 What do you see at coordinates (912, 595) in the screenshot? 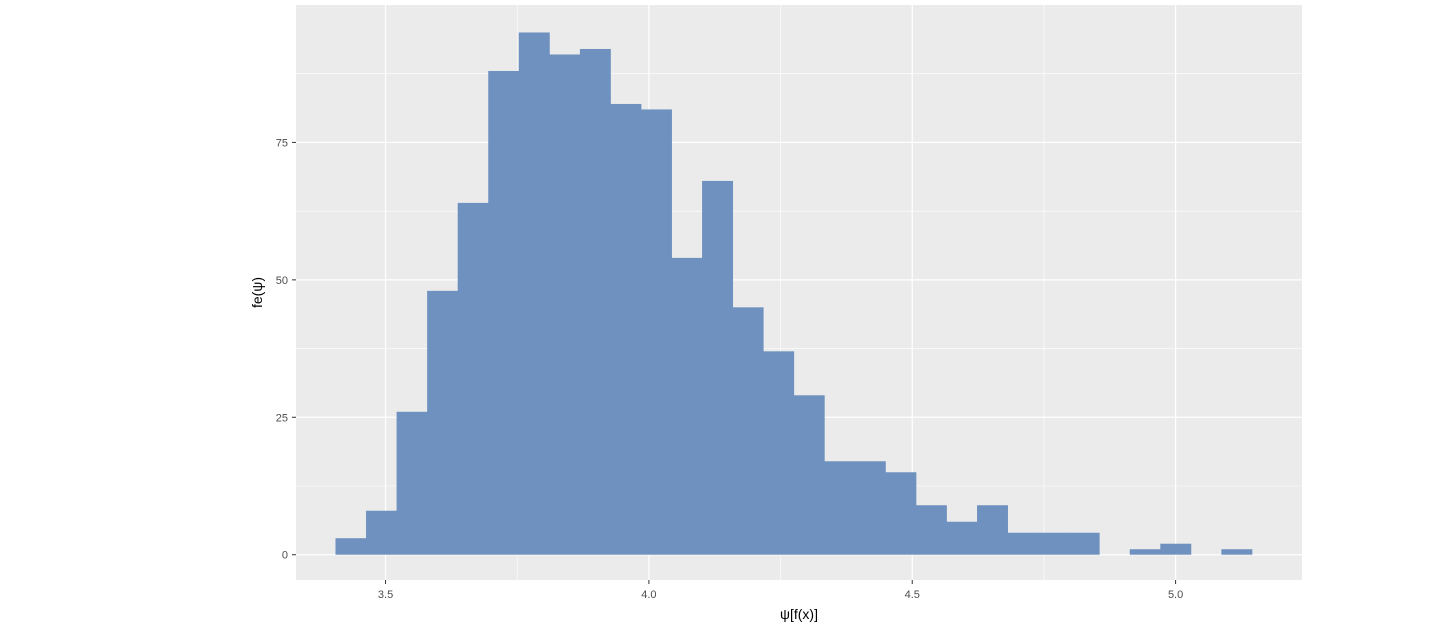
I see `x-tick-label: 4.5` at bounding box center [912, 595].